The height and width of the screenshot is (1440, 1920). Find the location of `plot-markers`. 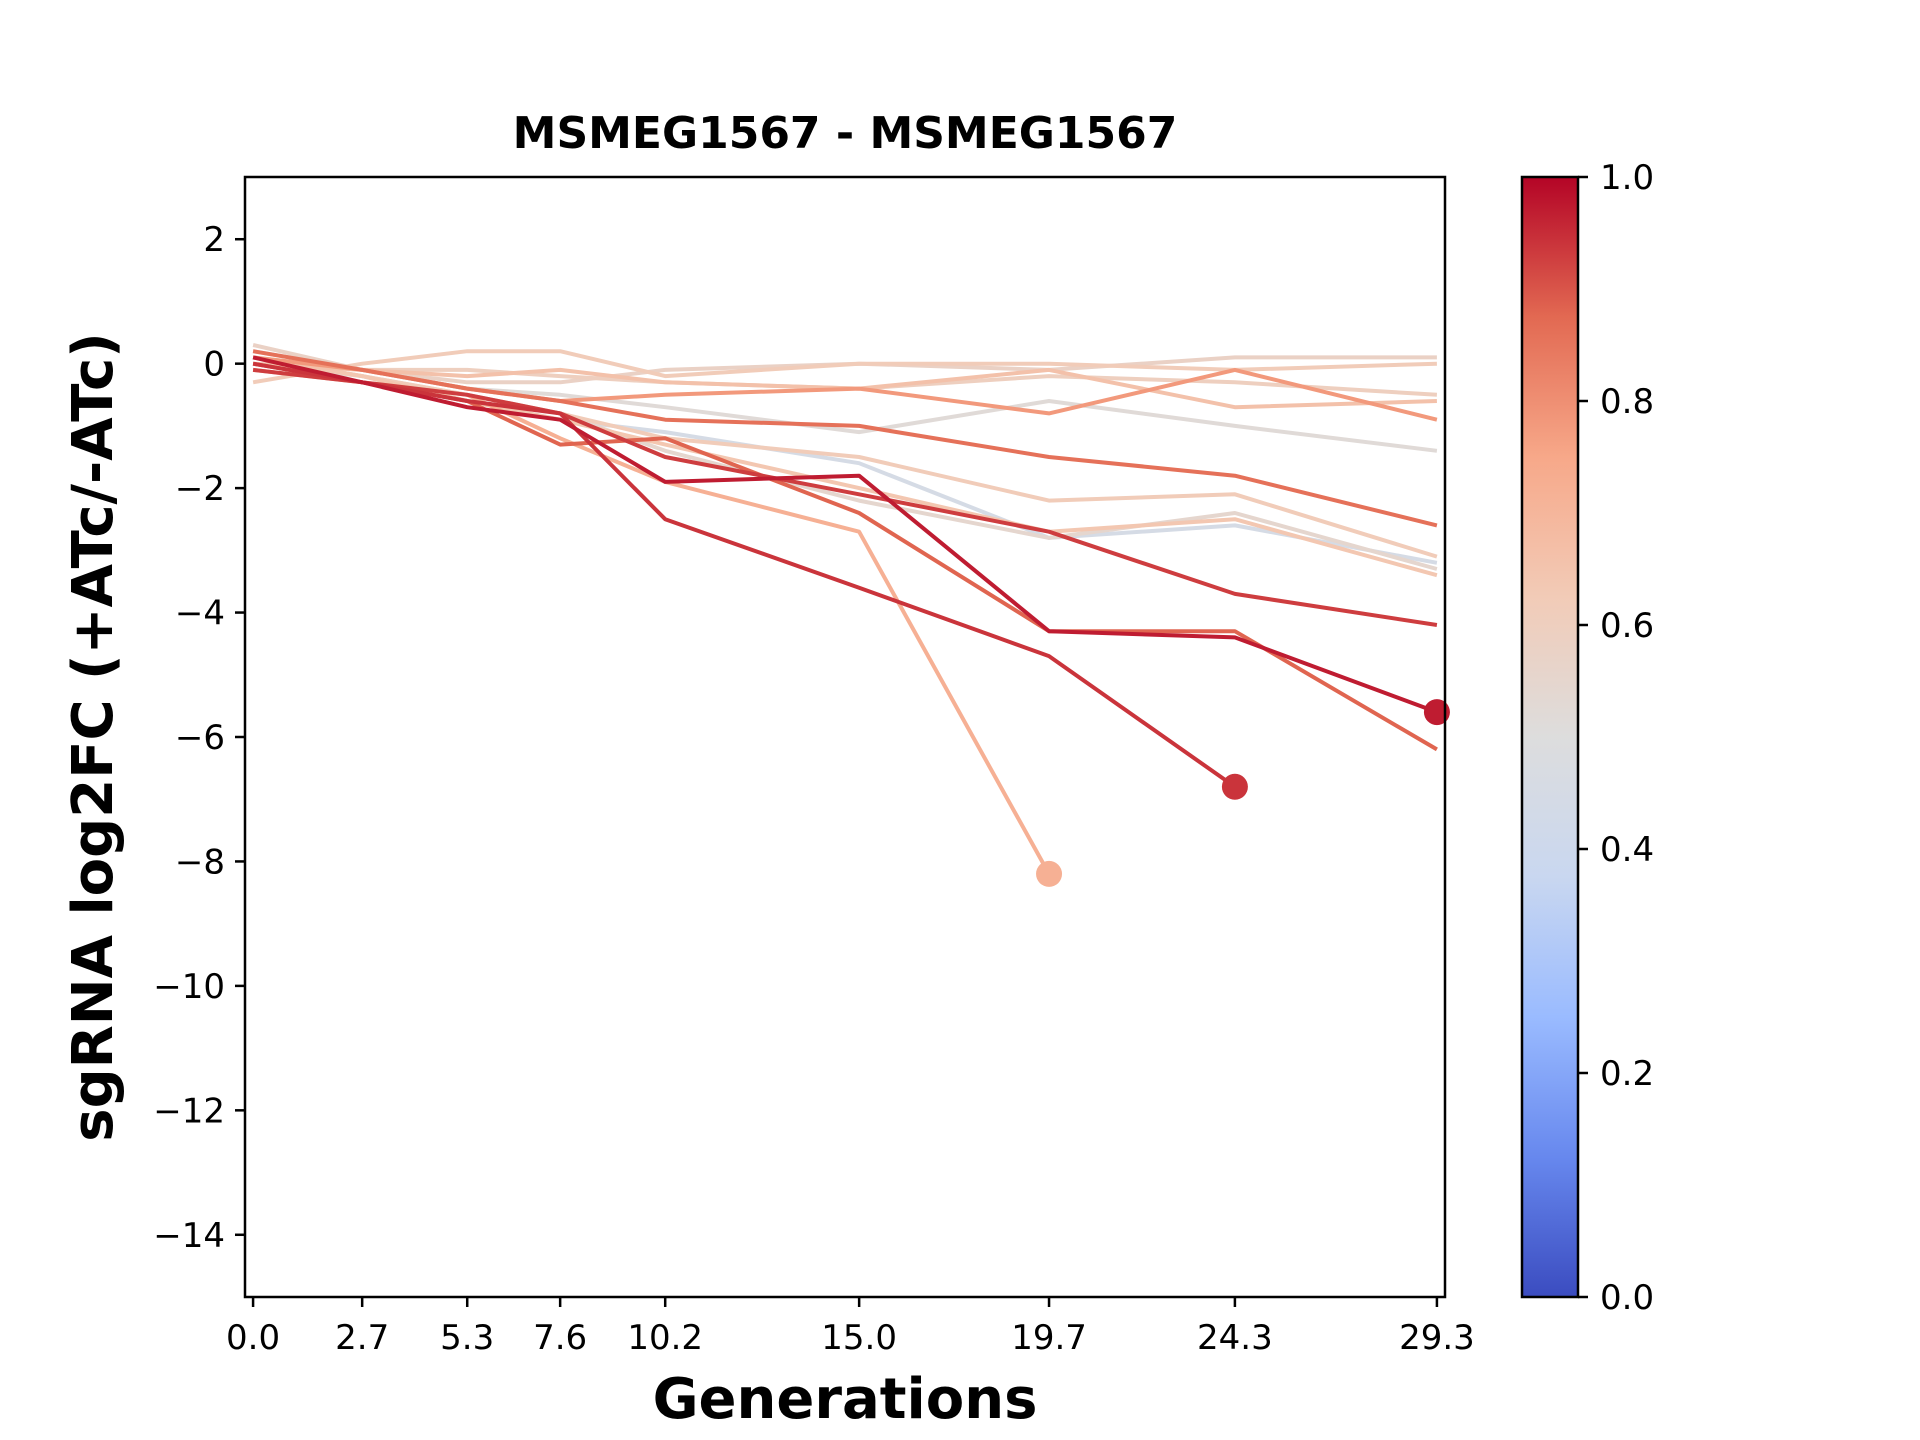

plot-markers is located at coordinates (1243, 793).